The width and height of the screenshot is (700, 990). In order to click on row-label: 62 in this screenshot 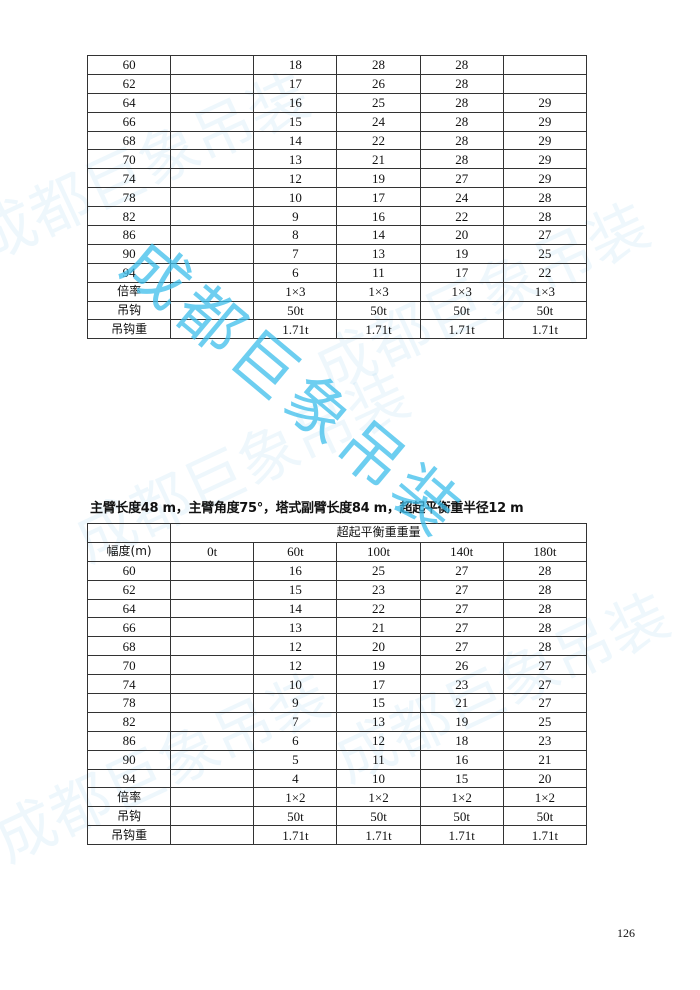, I will do `click(129, 83)`.